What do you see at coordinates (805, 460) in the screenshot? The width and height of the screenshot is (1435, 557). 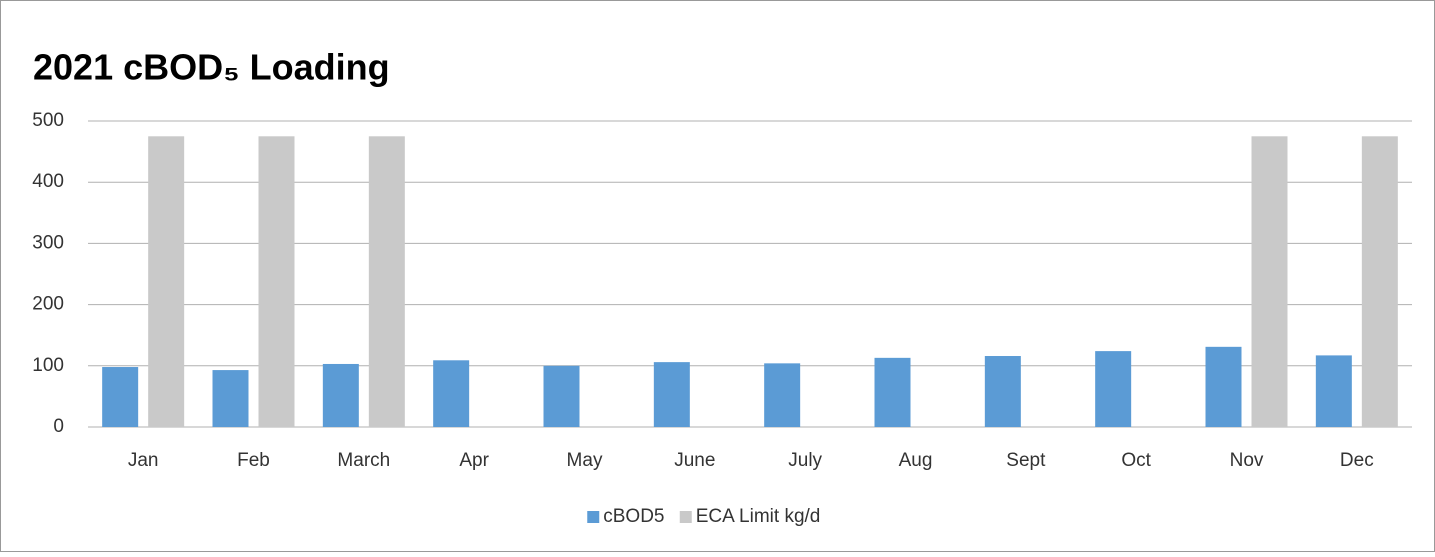 I see `x-tick-label: July` at bounding box center [805, 460].